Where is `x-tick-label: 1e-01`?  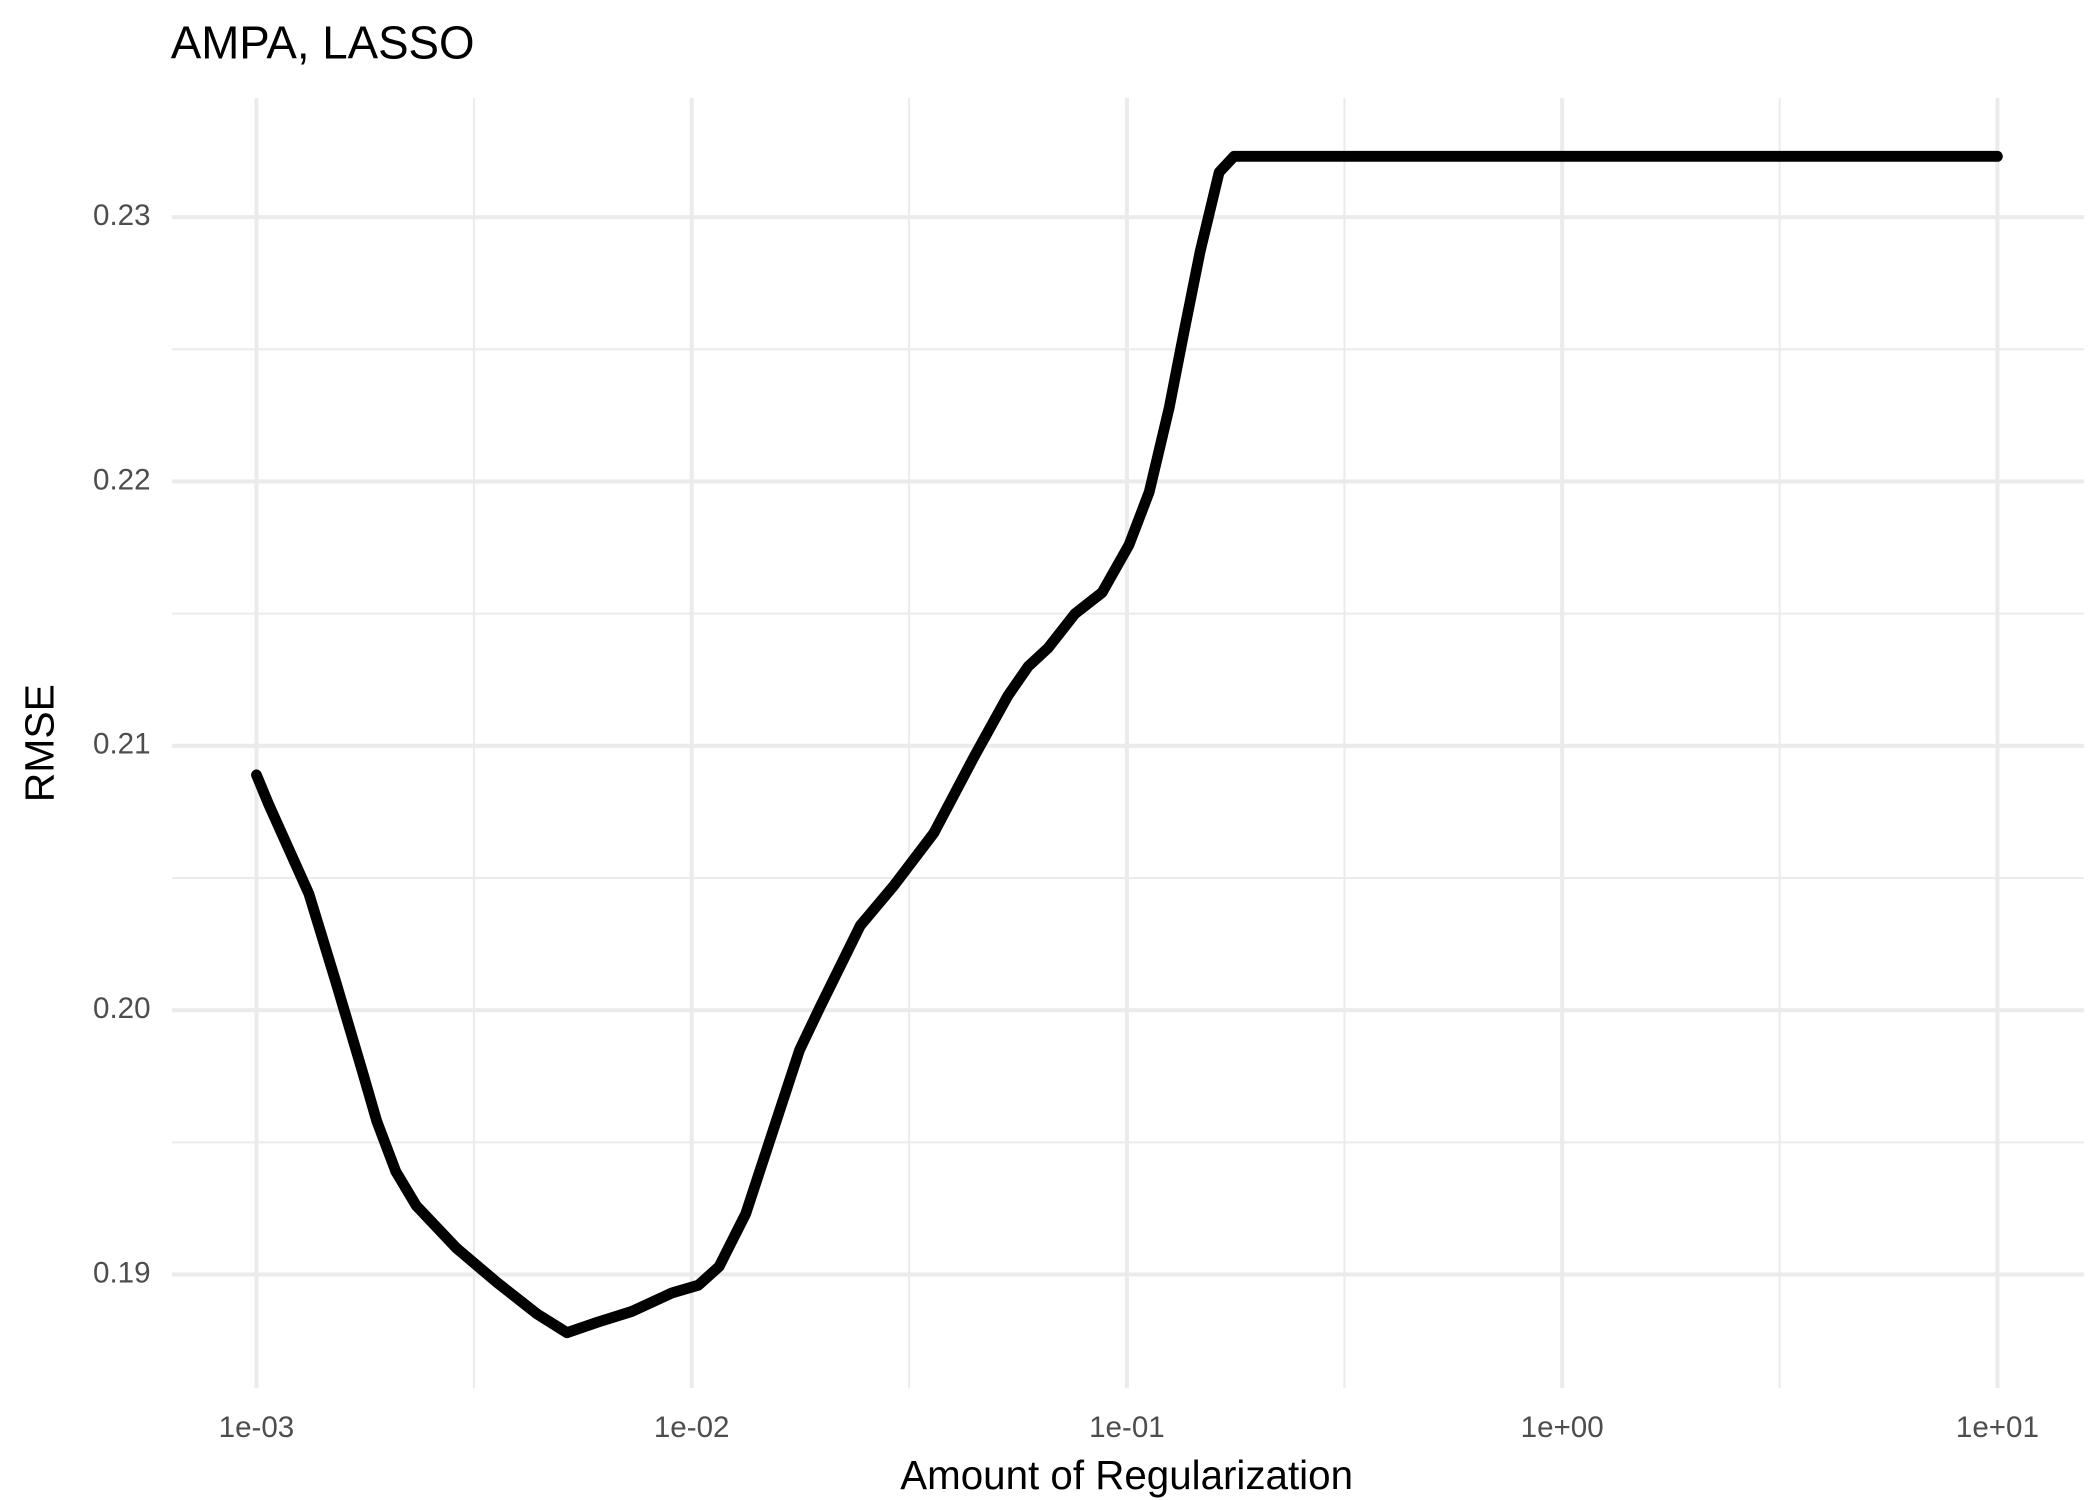 x-tick-label: 1e-01 is located at coordinates (1127, 1427).